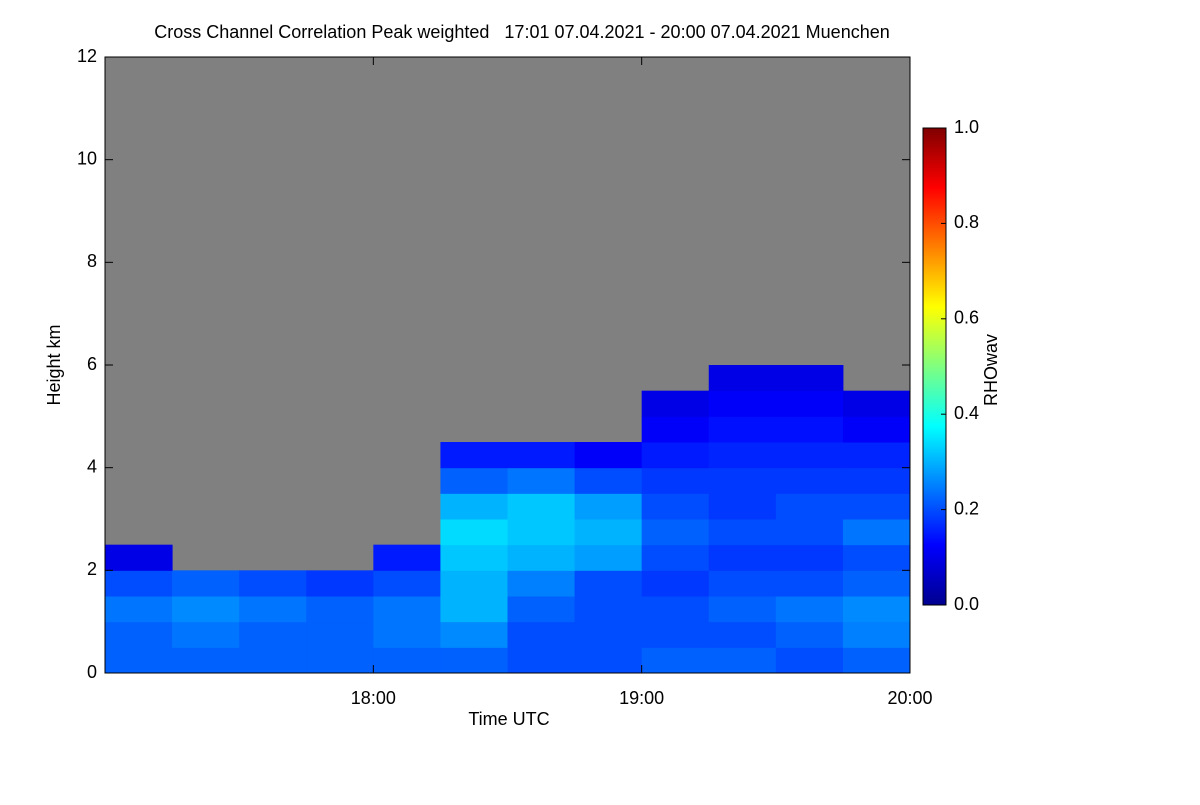 The width and height of the screenshot is (1200, 805). Describe the element at coordinates (87, 56) in the screenshot. I see `y-tick-label: 12` at that location.